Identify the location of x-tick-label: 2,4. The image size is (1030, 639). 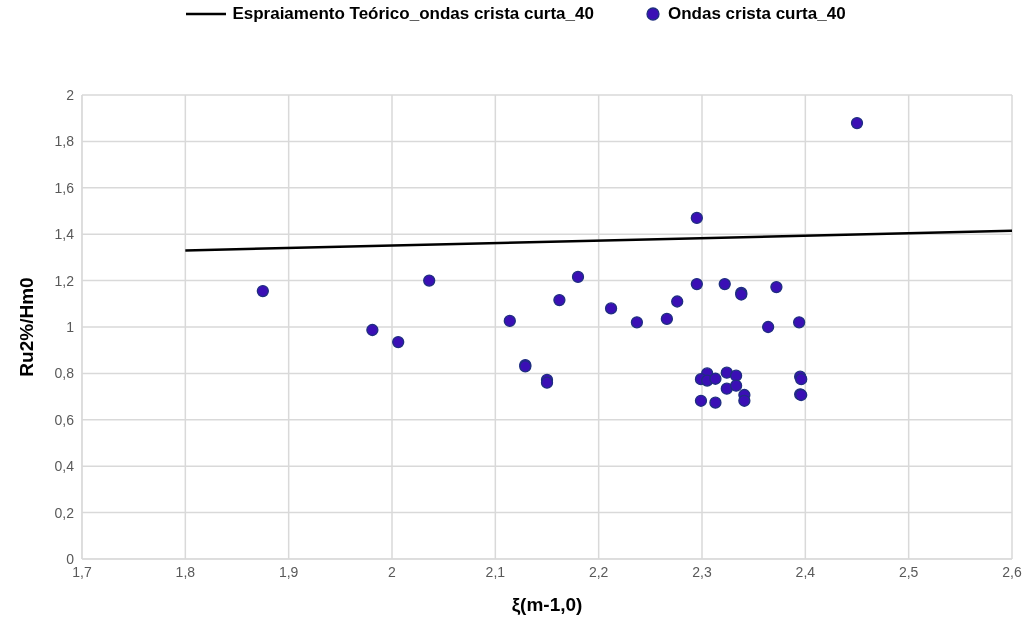
(805, 571).